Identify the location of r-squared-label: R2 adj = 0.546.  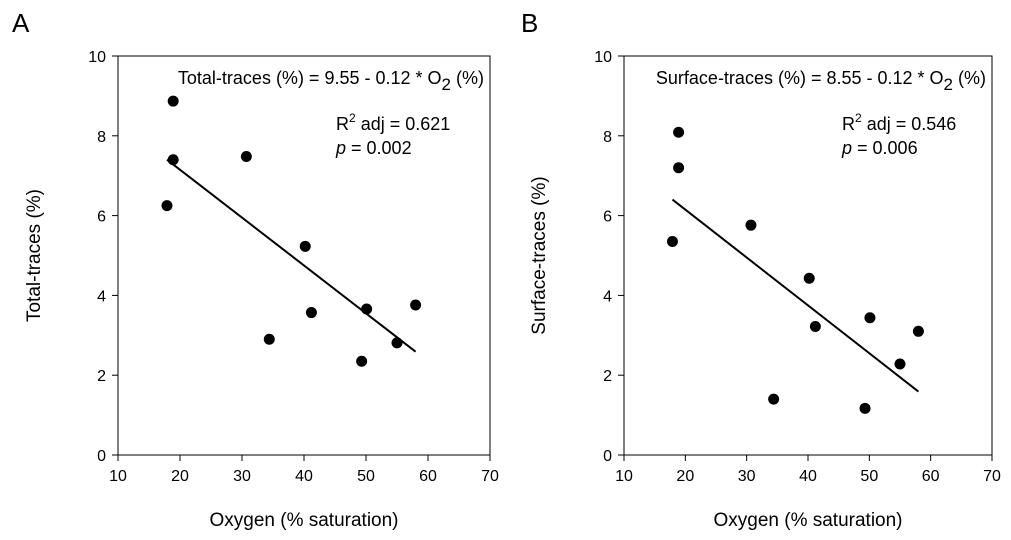
(899, 122).